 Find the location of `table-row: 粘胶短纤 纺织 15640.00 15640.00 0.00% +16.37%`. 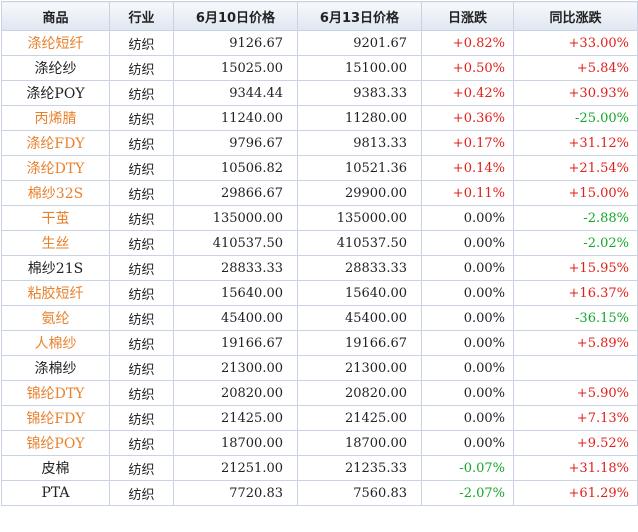

table-row: 粘胶短纤 纺织 15640.00 15640.00 0.00% +16.37% is located at coordinates (319, 293).